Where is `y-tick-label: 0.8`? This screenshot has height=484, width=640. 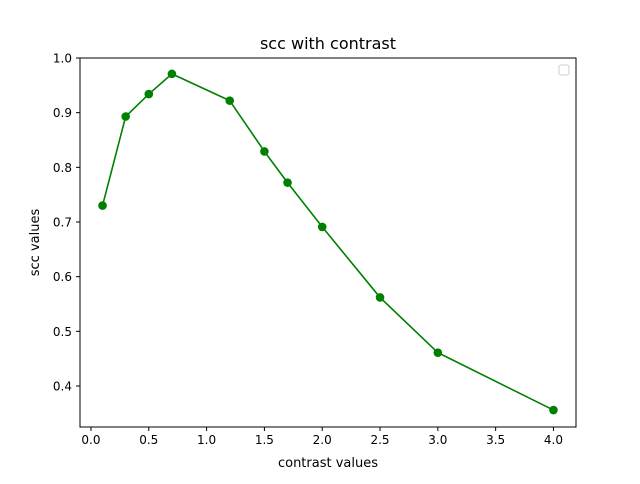
y-tick-label: 0.8 is located at coordinates (62, 168).